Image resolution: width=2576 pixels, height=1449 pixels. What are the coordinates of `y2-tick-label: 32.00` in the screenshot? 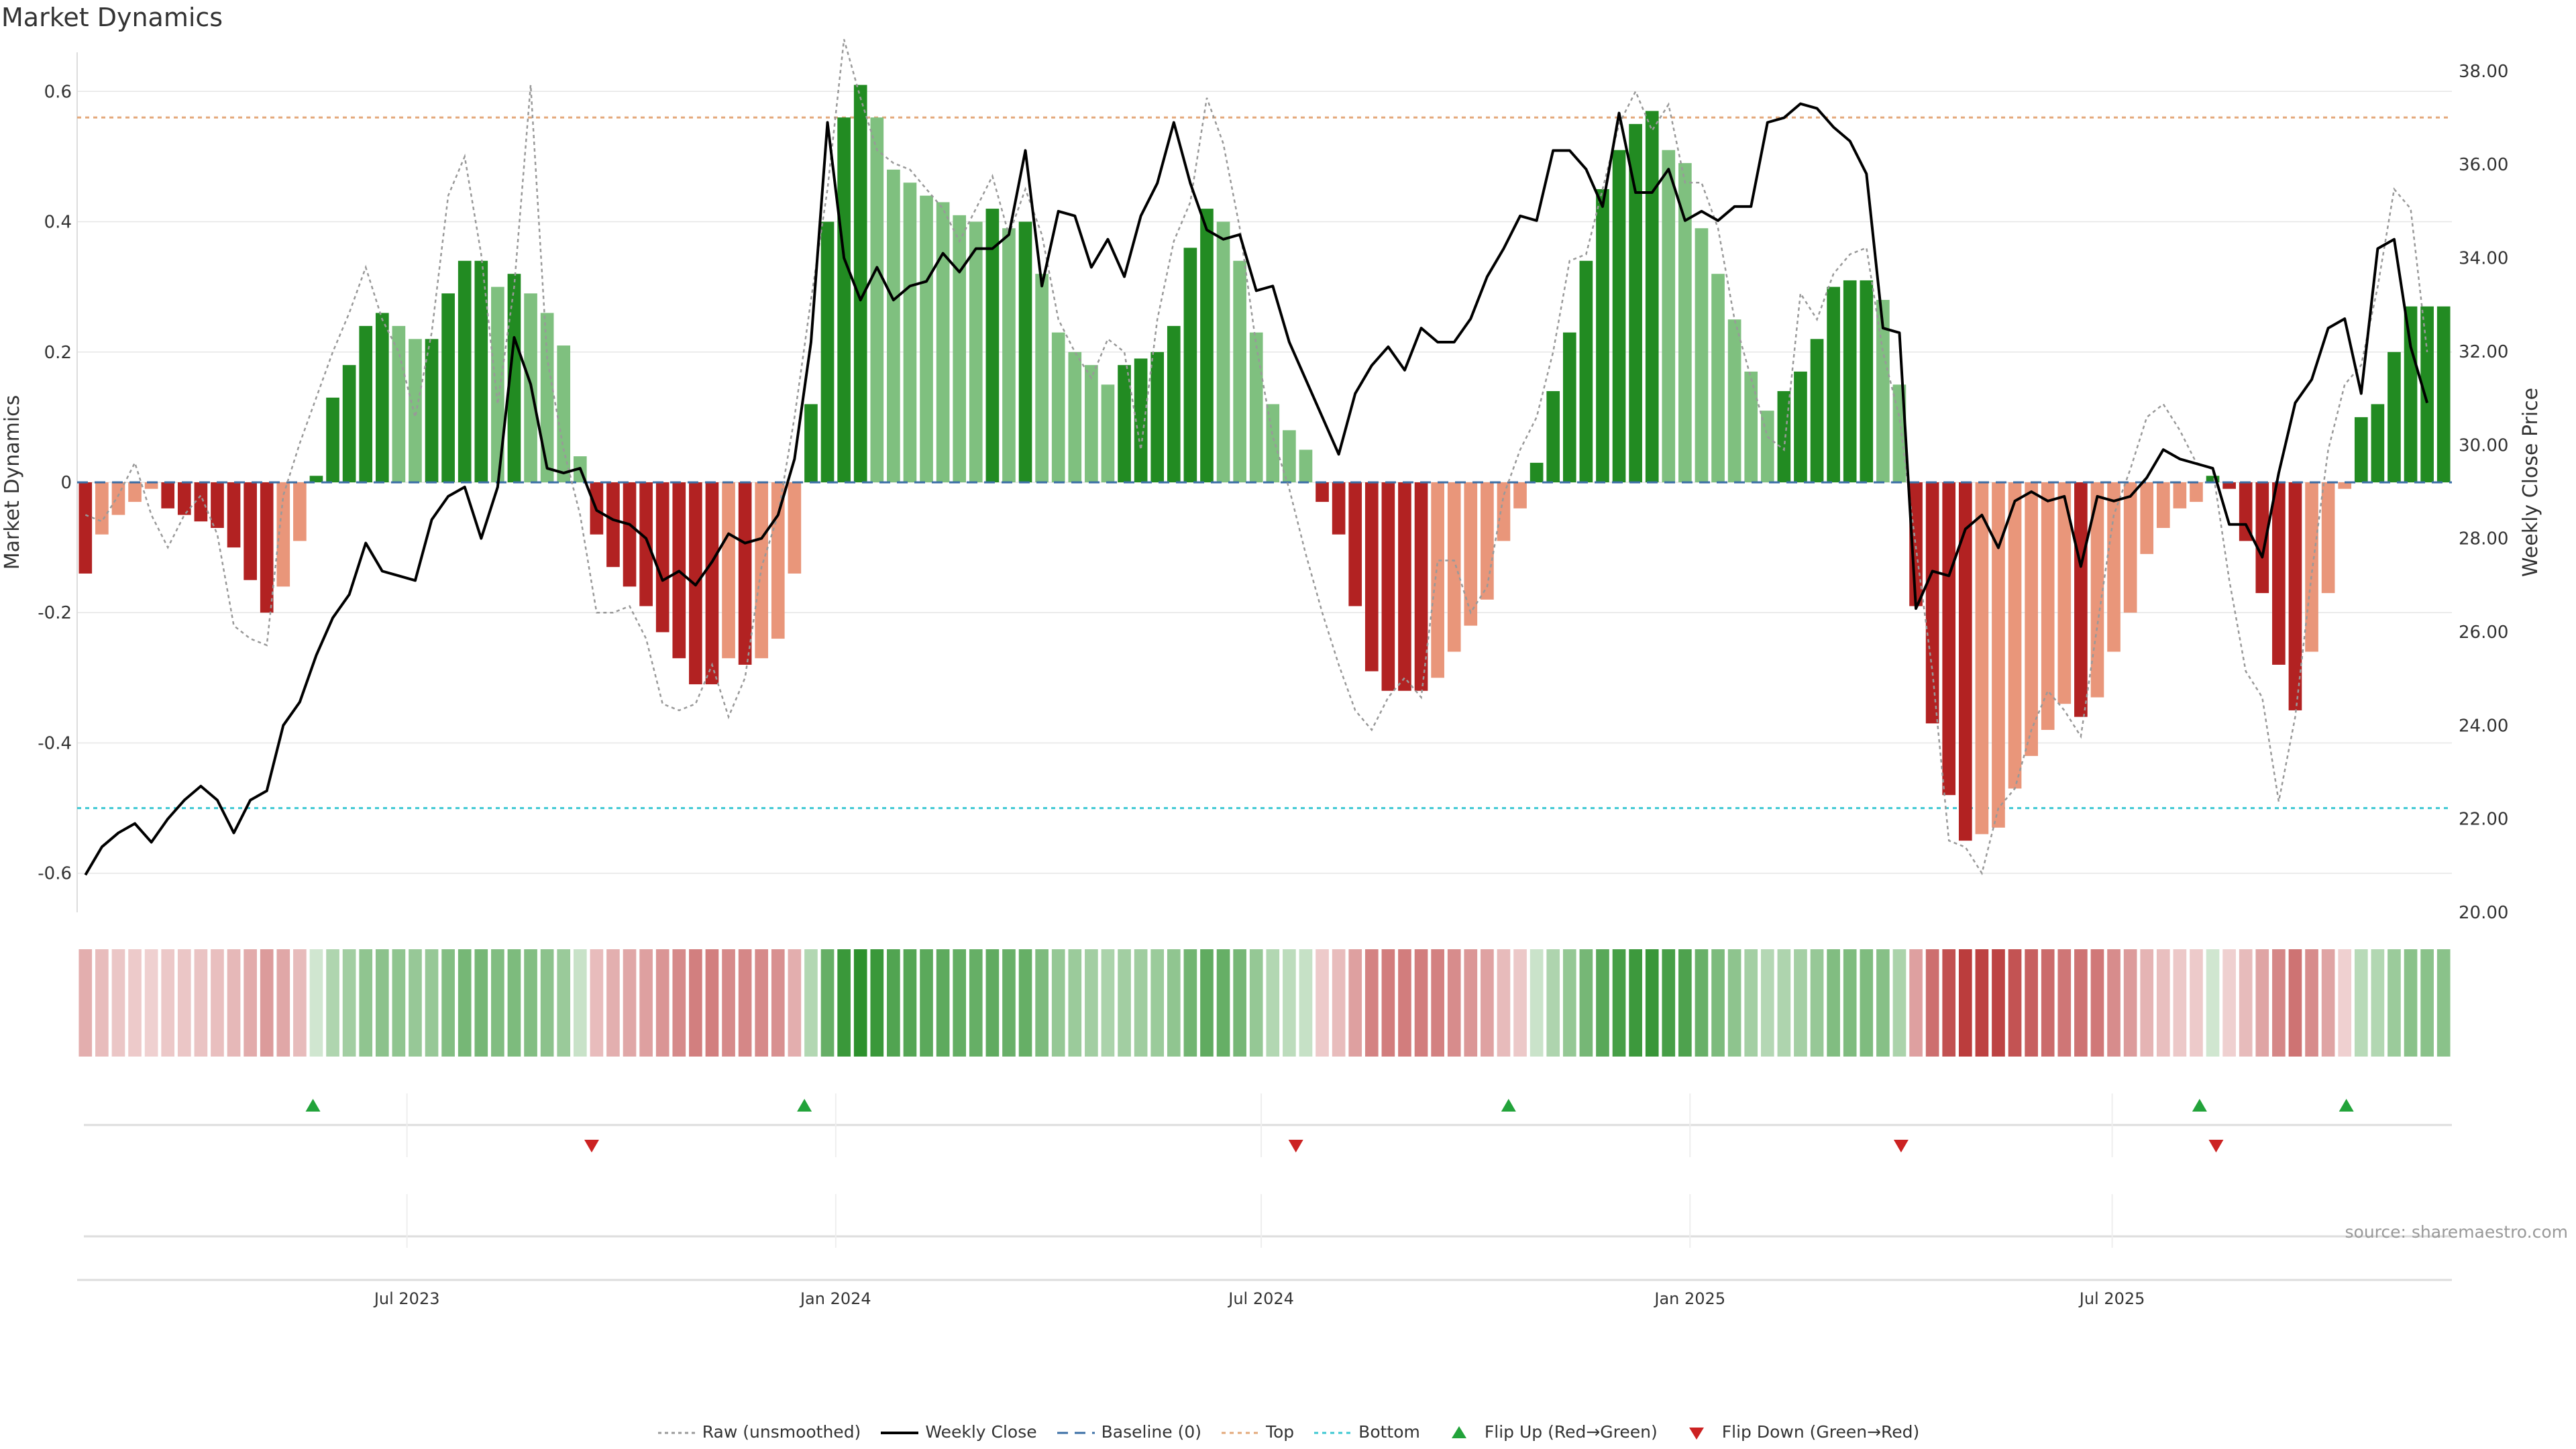 It's located at (2483, 352).